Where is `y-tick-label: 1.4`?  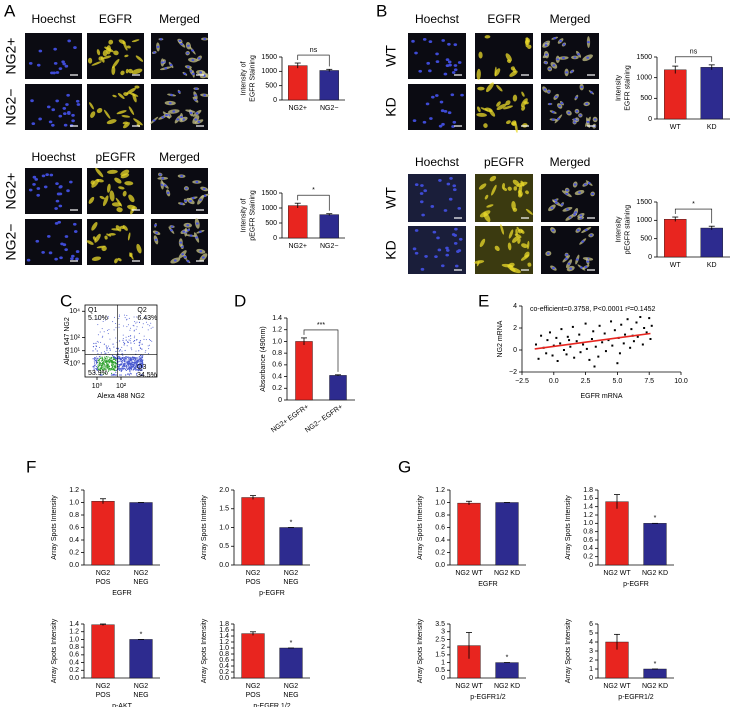 y-tick-label: 1.4 is located at coordinates (74, 624).